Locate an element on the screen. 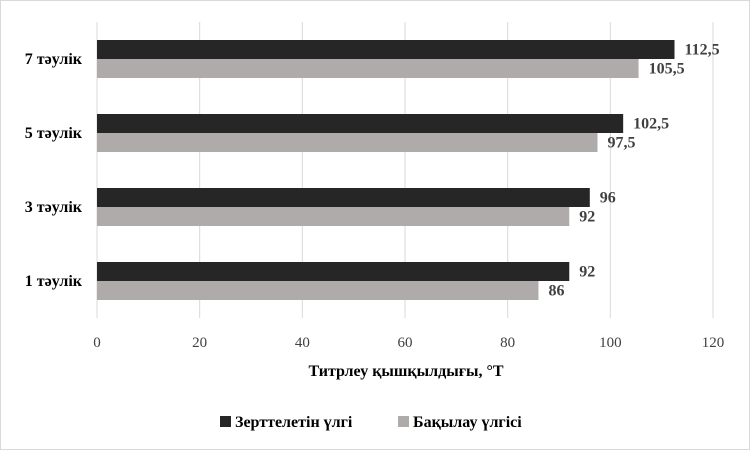 The image size is (752, 452). data-label: 105,5 is located at coordinates (667, 69).